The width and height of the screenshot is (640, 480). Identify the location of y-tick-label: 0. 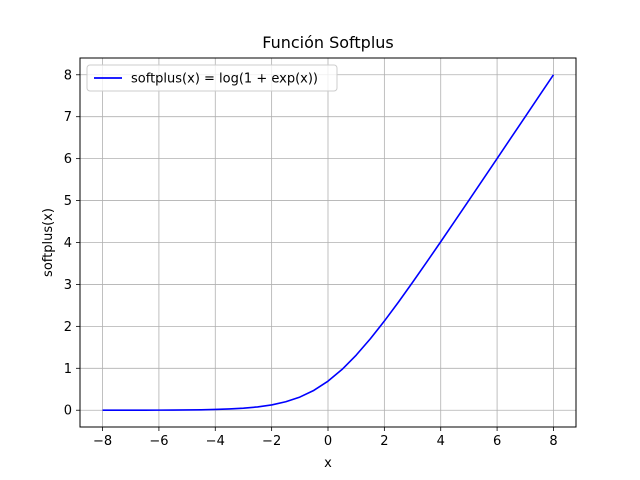
(68, 411).